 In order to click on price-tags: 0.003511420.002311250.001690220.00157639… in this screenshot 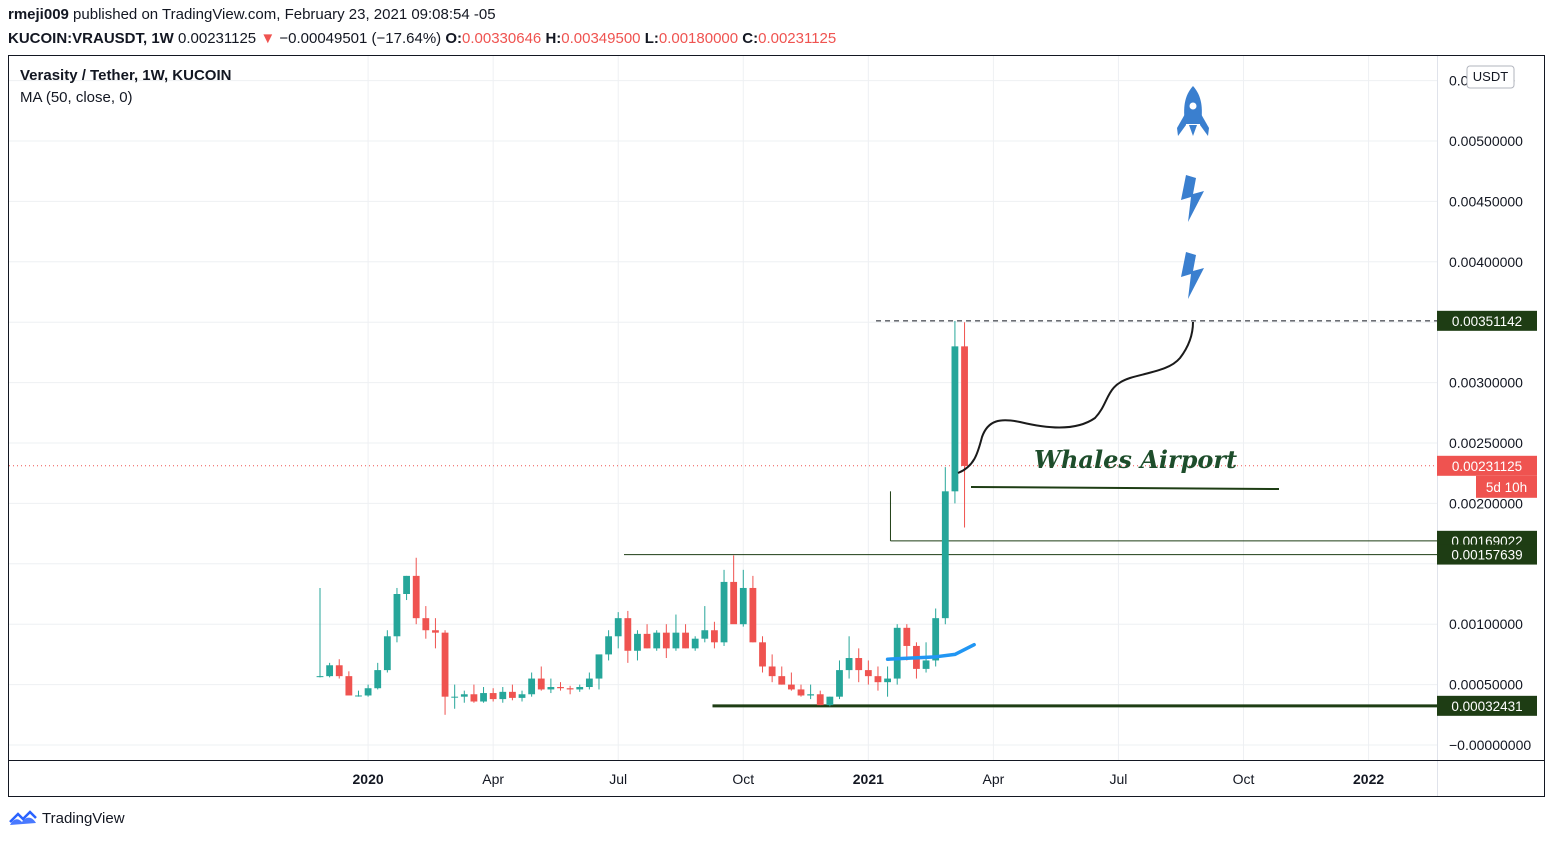, I will do `click(1487, 513)`.